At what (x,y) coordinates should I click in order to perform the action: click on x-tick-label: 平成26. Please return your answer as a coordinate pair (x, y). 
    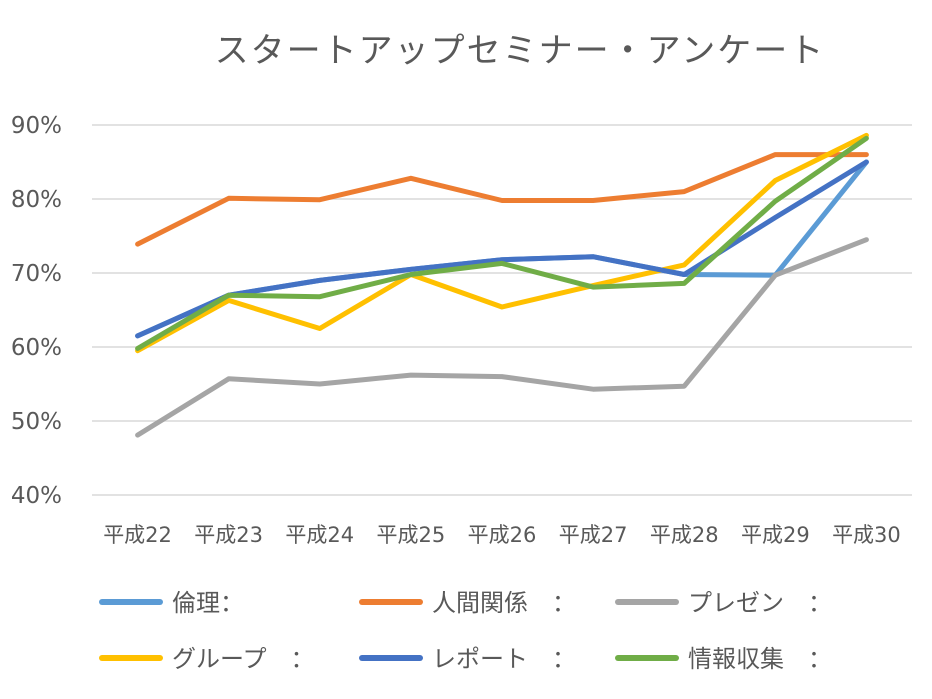
    Looking at the image, I should click on (502, 535).